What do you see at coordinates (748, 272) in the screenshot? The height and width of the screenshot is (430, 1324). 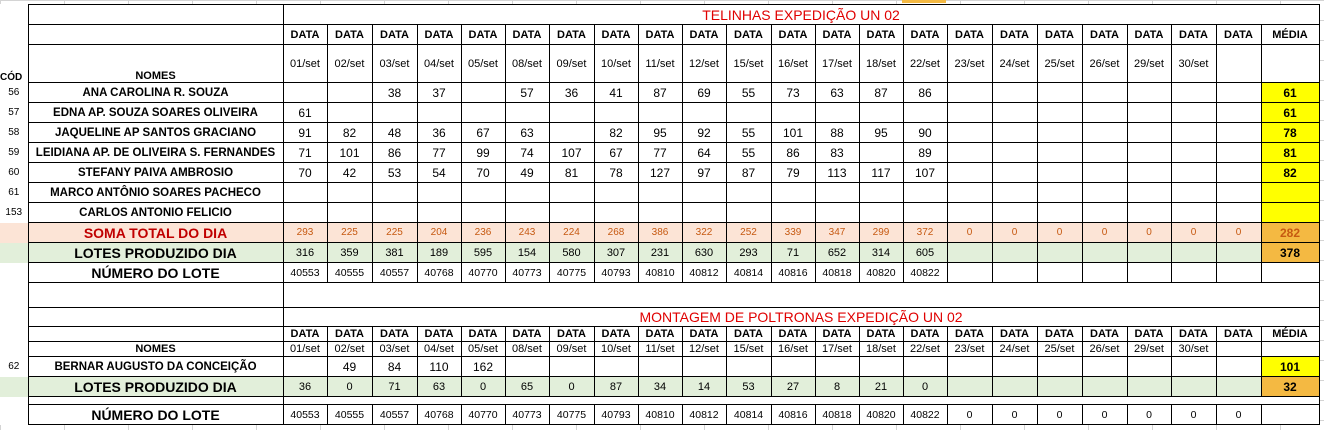 I see `numero-lote-cell: 40814` at bounding box center [748, 272].